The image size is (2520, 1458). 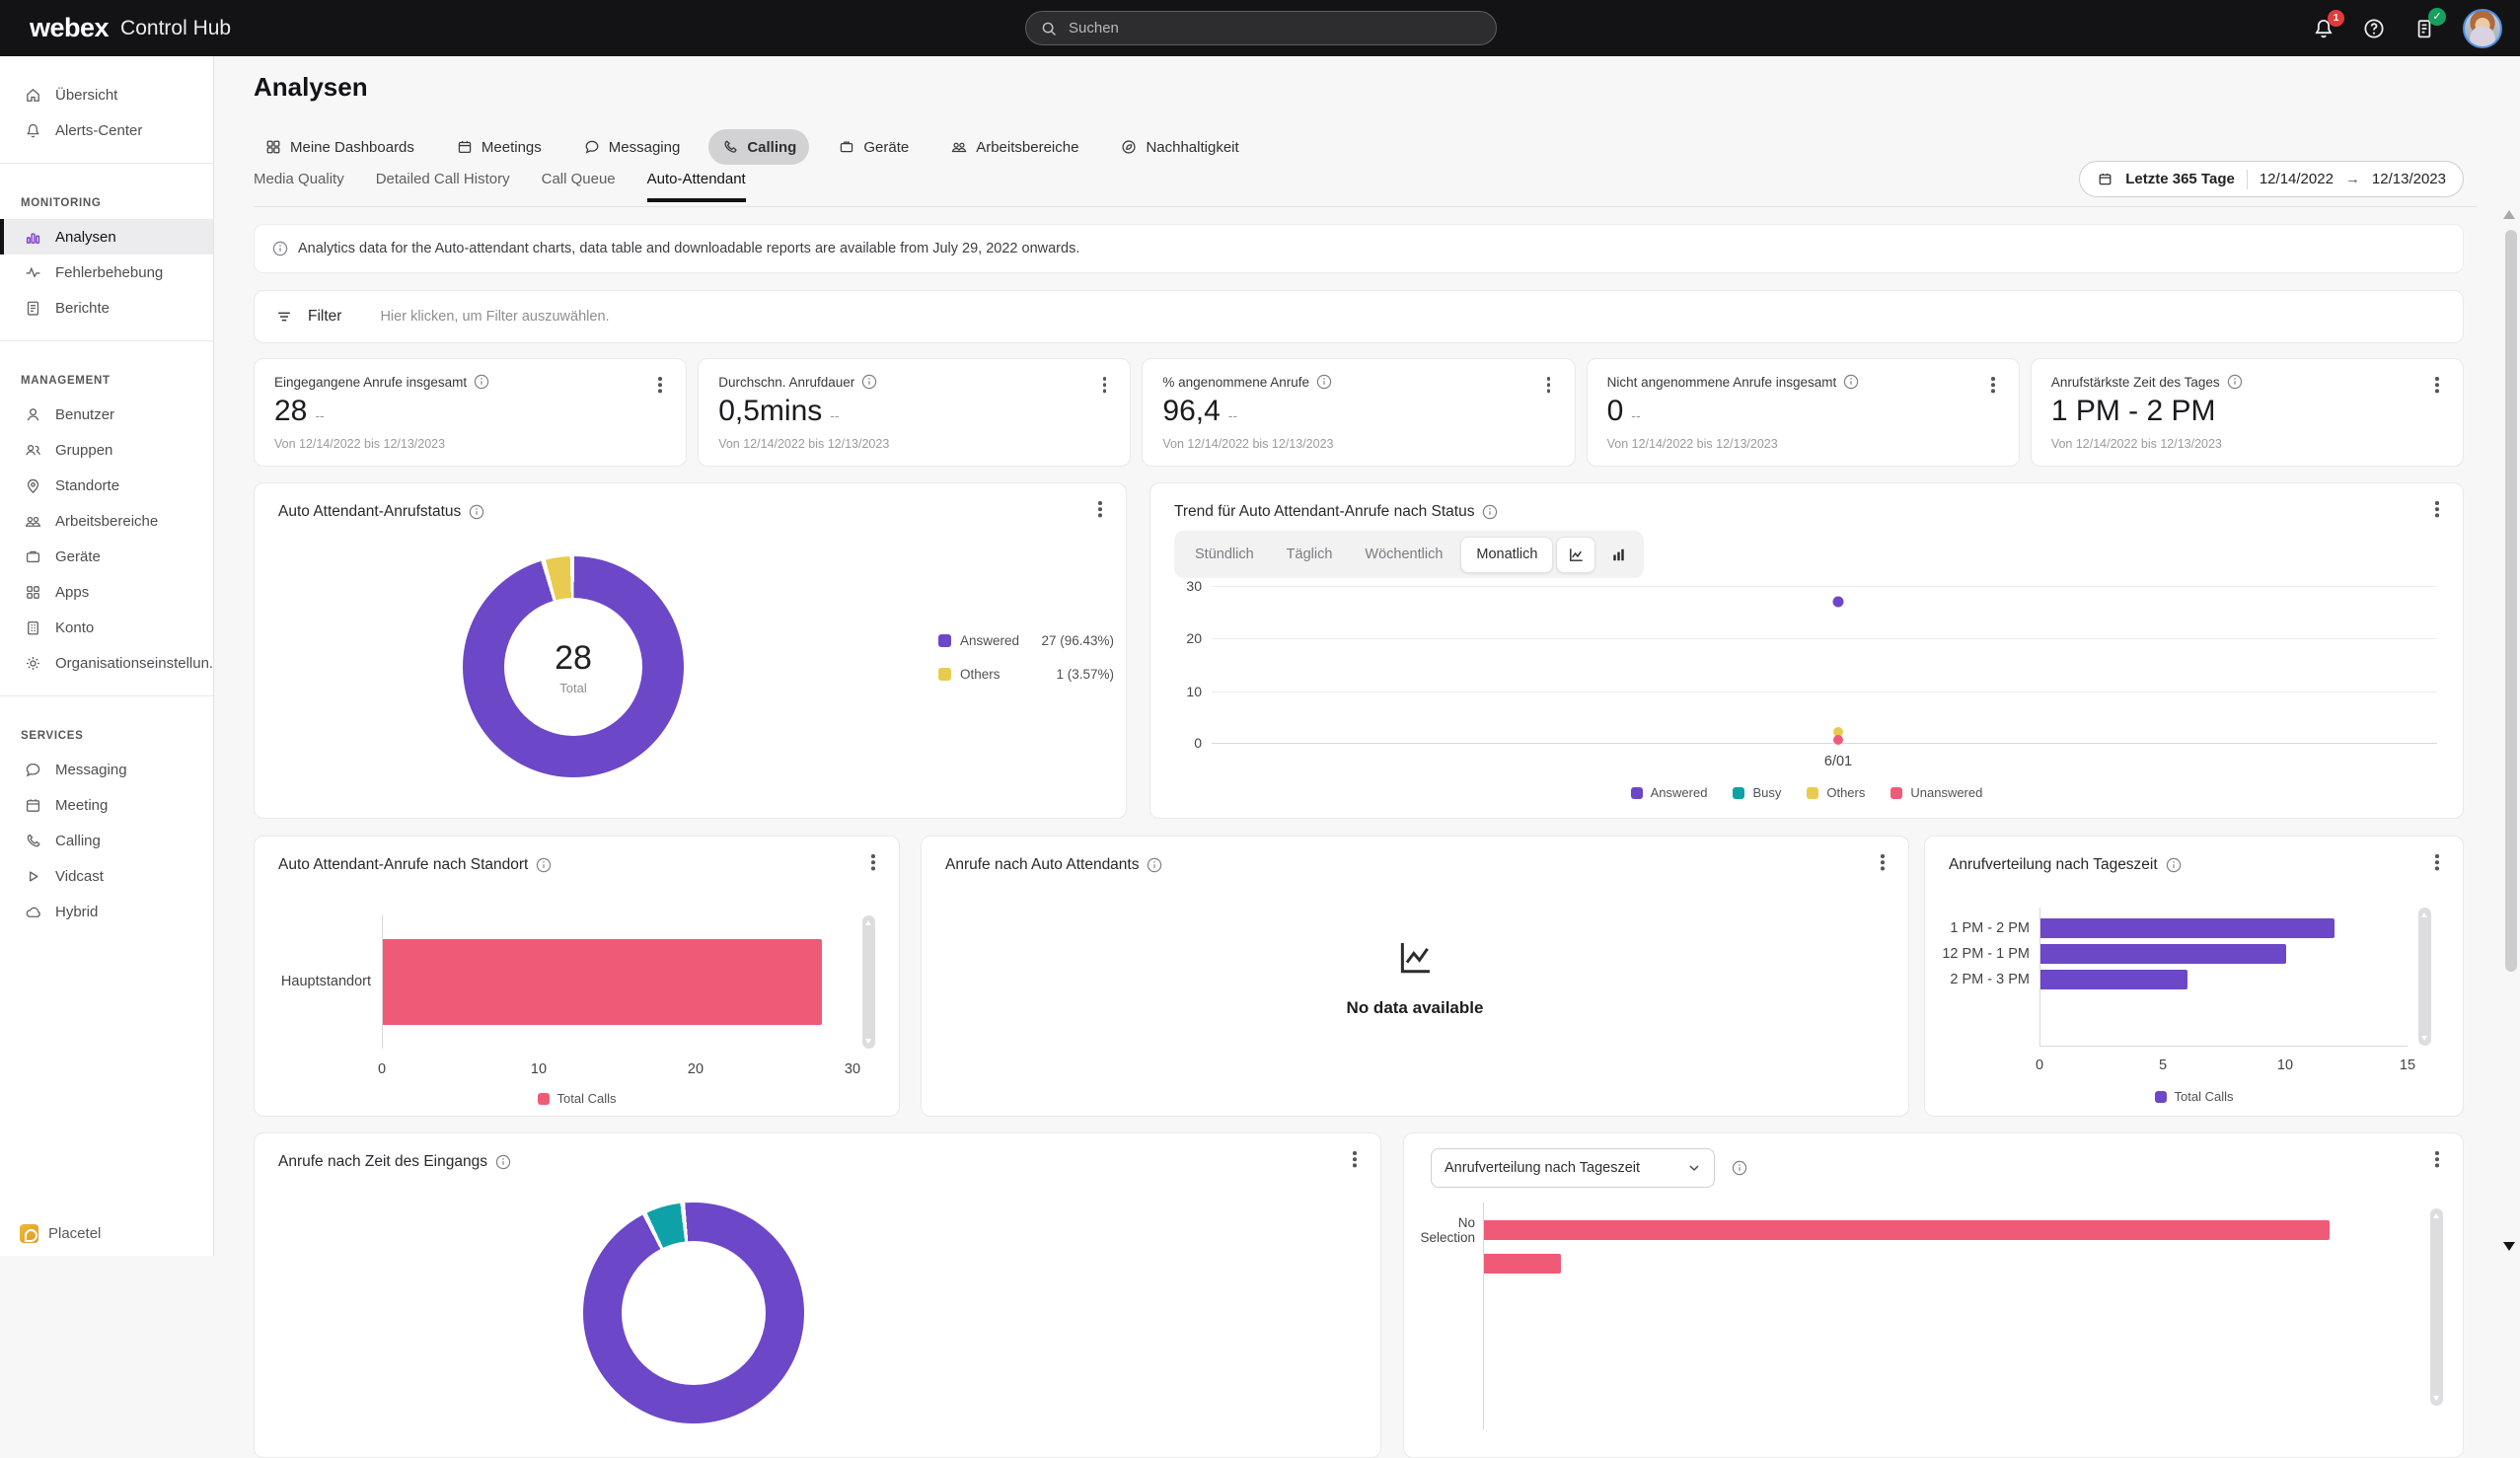 What do you see at coordinates (959, 147) in the screenshot?
I see `workspaces-icon` at bounding box center [959, 147].